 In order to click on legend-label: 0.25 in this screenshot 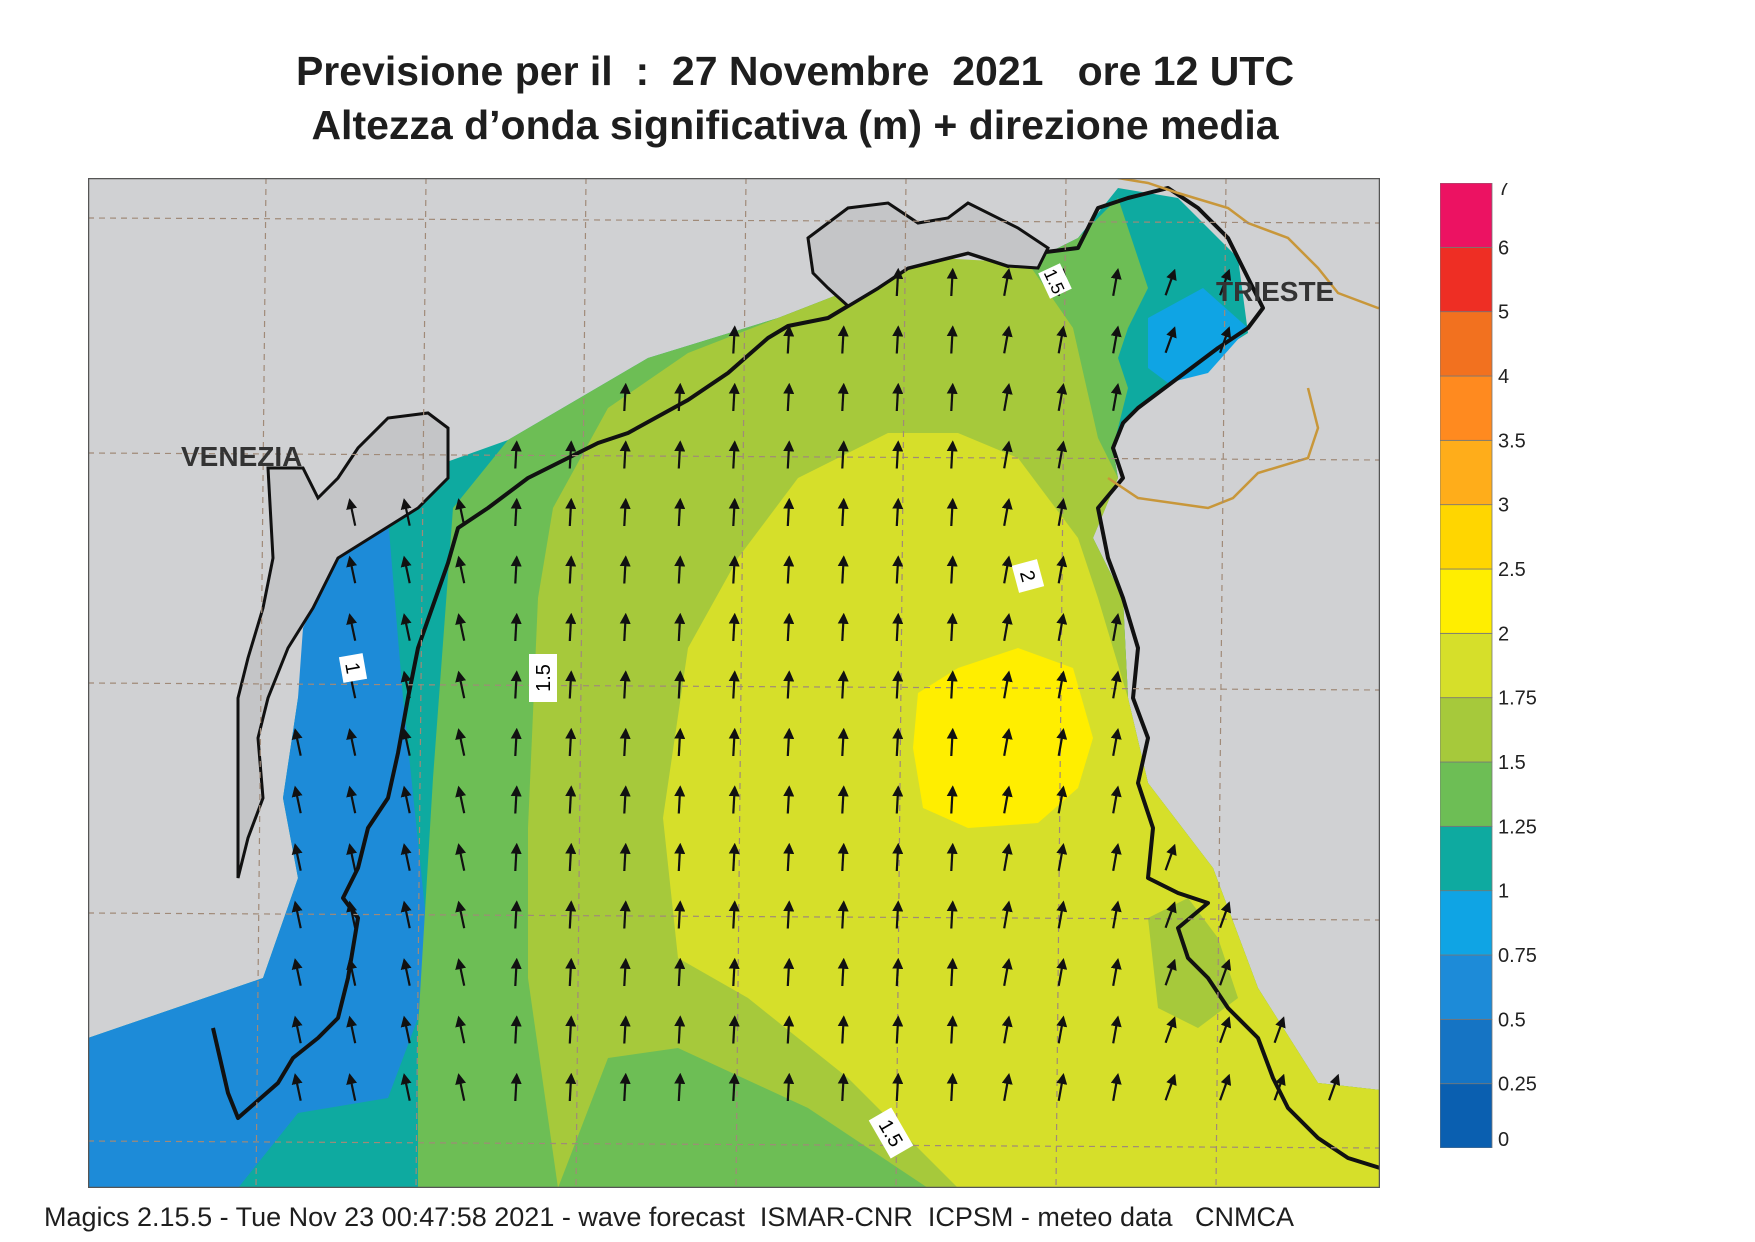, I will do `click(1517, 1085)`.